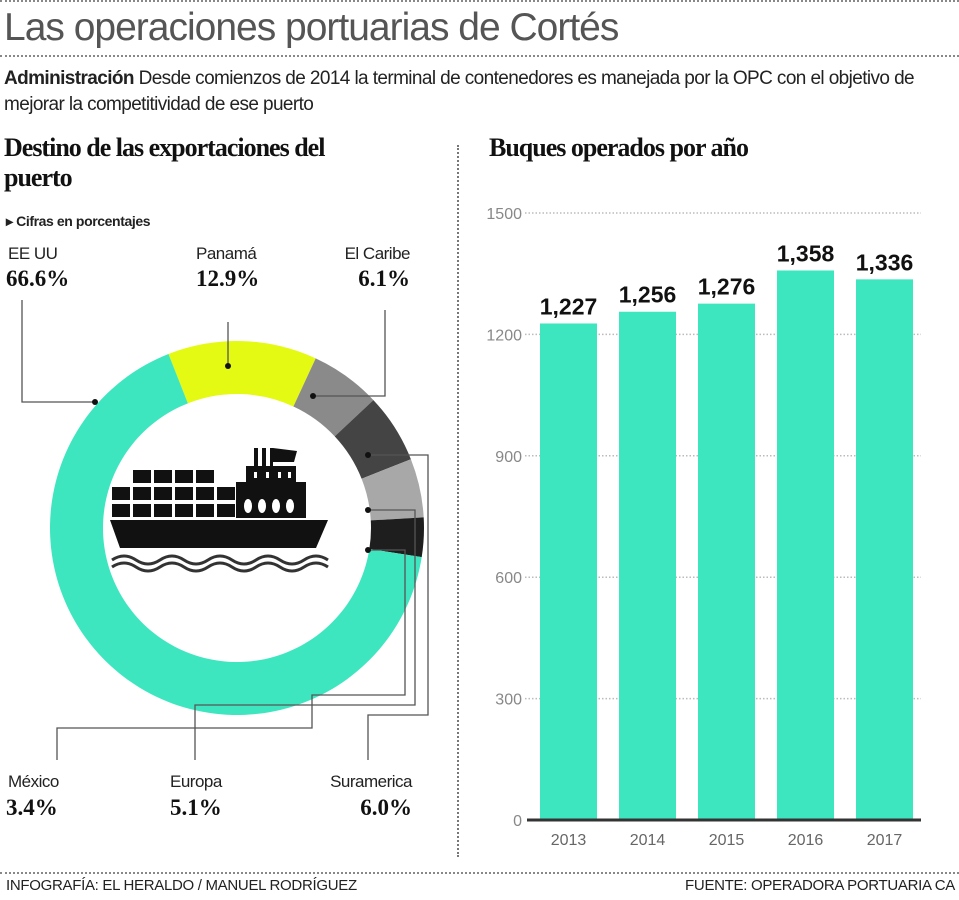 The image size is (959, 900). I want to click on donut-slice-suramerica, so click(372, 439).